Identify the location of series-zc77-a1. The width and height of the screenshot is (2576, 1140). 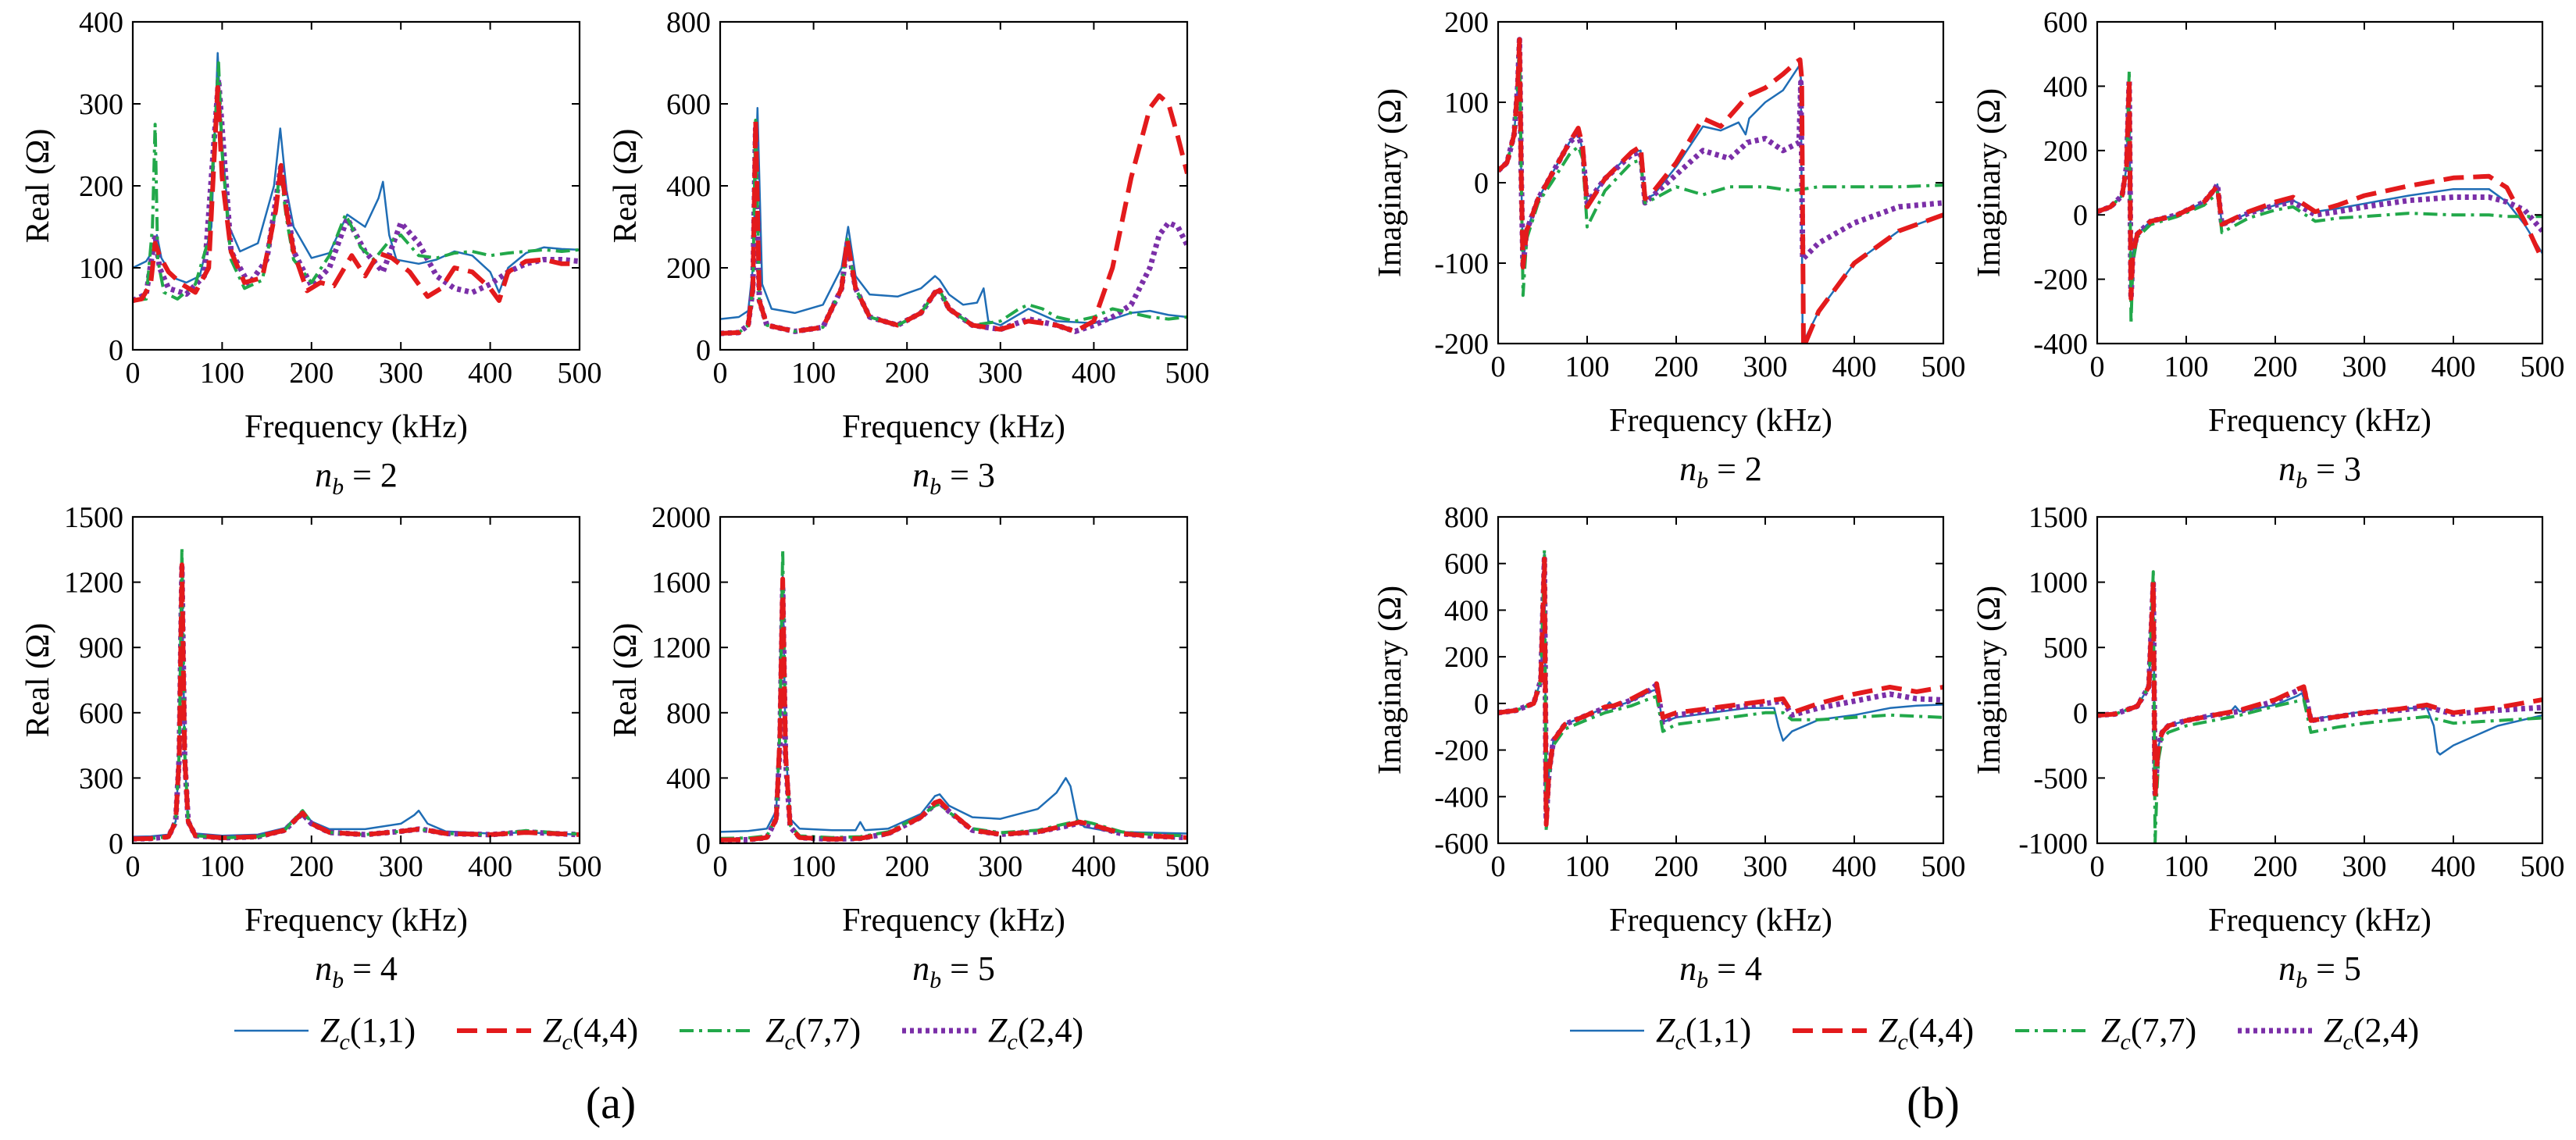
(356, 181).